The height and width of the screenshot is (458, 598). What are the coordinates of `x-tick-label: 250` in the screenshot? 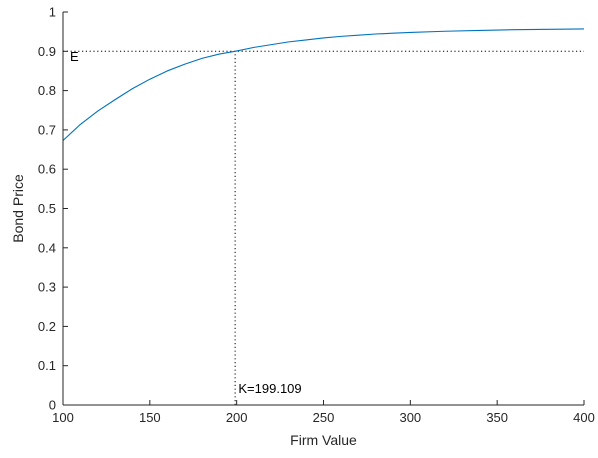 It's located at (324, 417).